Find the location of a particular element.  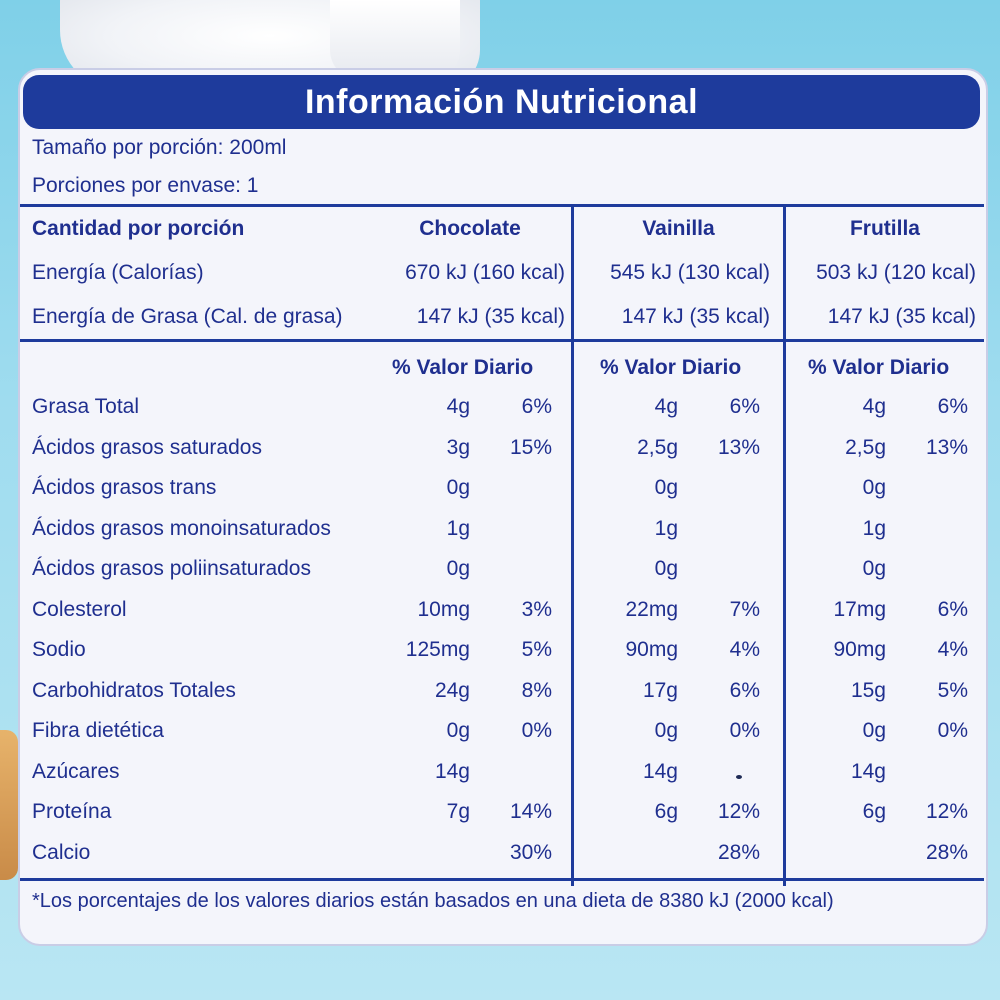

amount-strawberry: 14g is located at coordinates (868, 771).